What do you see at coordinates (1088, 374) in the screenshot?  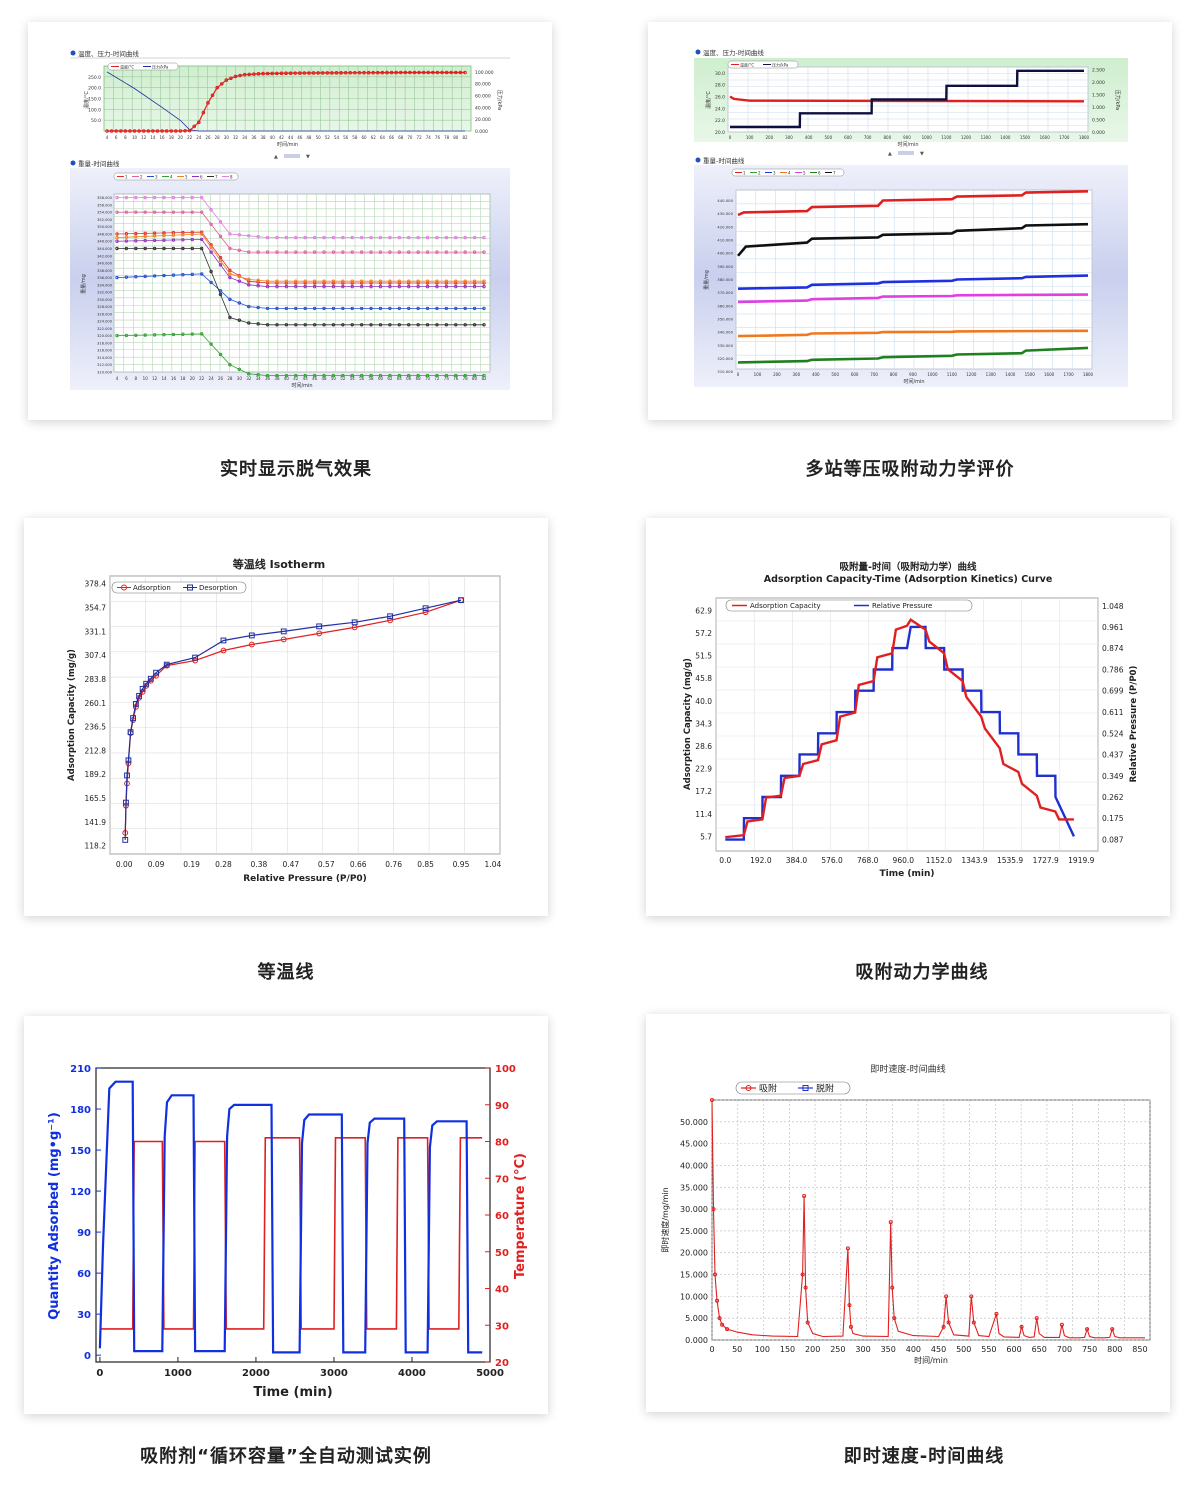 I see `x-tick-label: 1800` at bounding box center [1088, 374].